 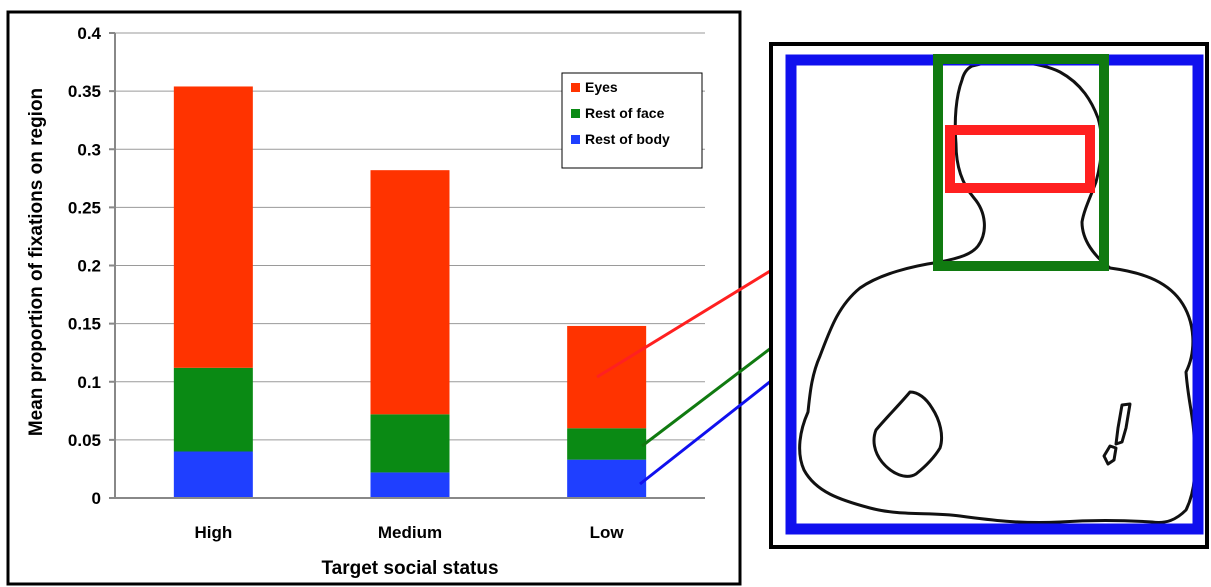 What do you see at coordinates (84, 324) in the screenshot?
I see `y-tick-label: 0.15` at bounding box center [84, 324].